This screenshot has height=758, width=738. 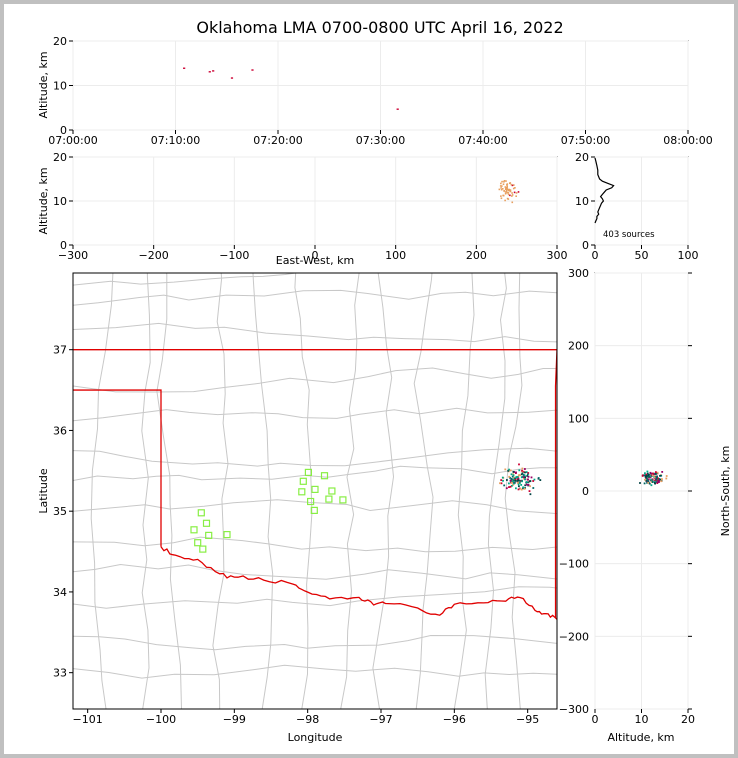 I want to click on ns-tick-label: 300, so click(x=578, y=273).